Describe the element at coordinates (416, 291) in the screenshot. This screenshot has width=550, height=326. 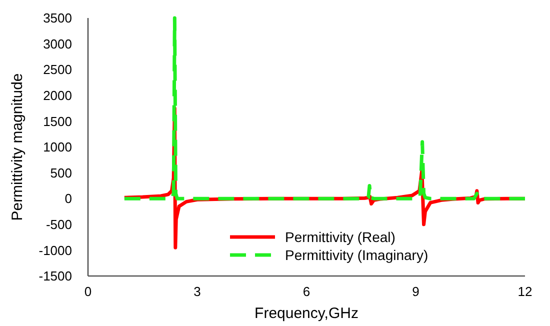
I see `x-tick-label: 9` at that location.